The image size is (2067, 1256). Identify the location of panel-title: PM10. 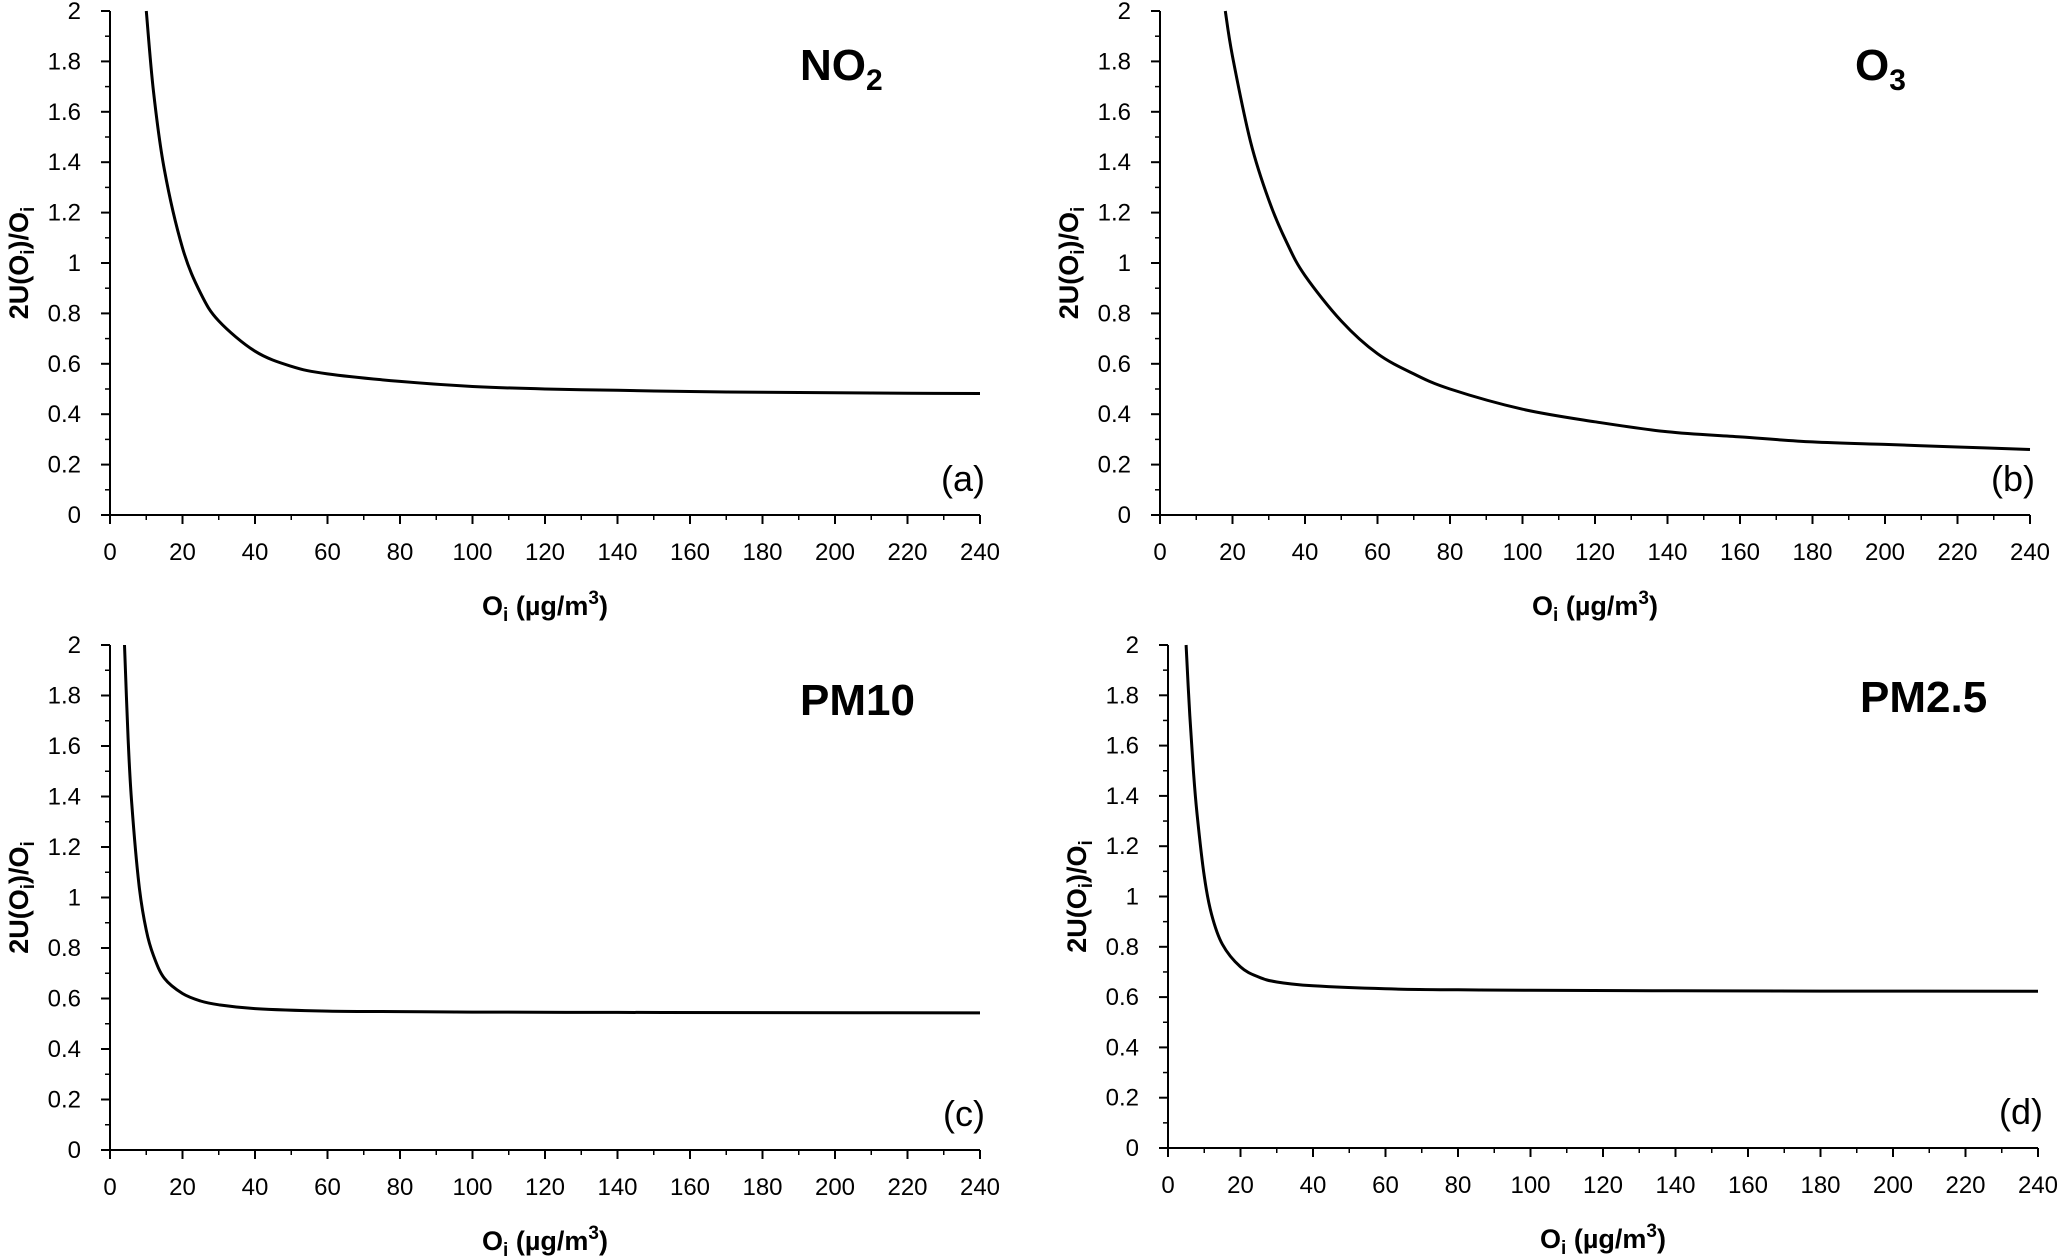
(857, 700).